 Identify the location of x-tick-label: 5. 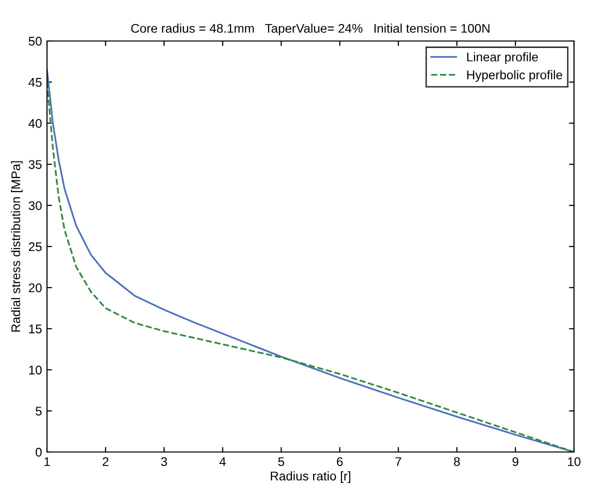
(281, 461).